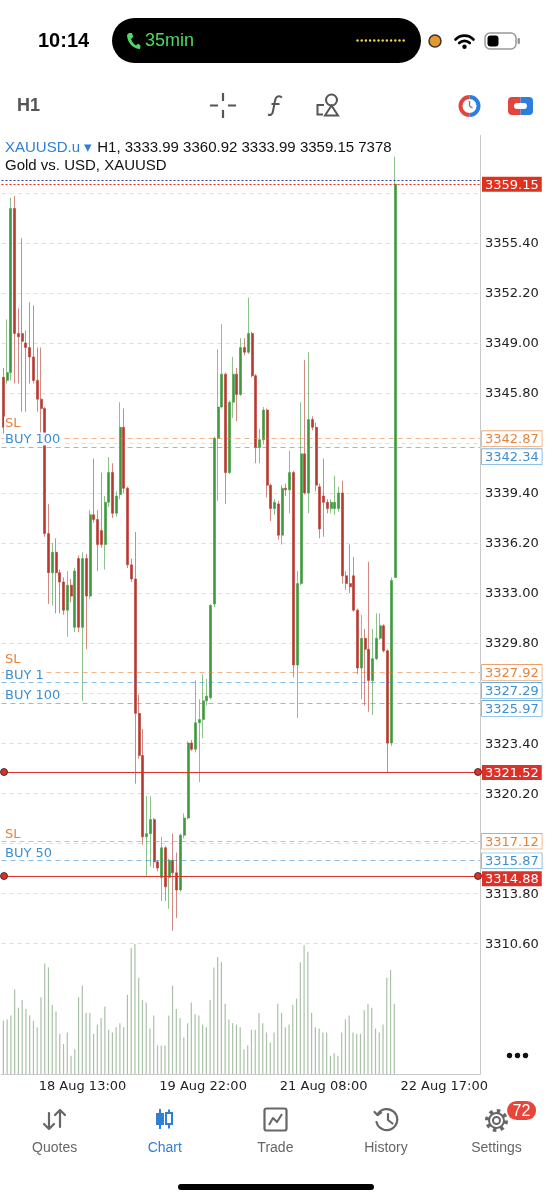 The height and width of the screenshot is (1200, 552). Describe the element at coordinates (512, 672) in the screenshot. I see `ref-line-label: 3327.92` at that location.